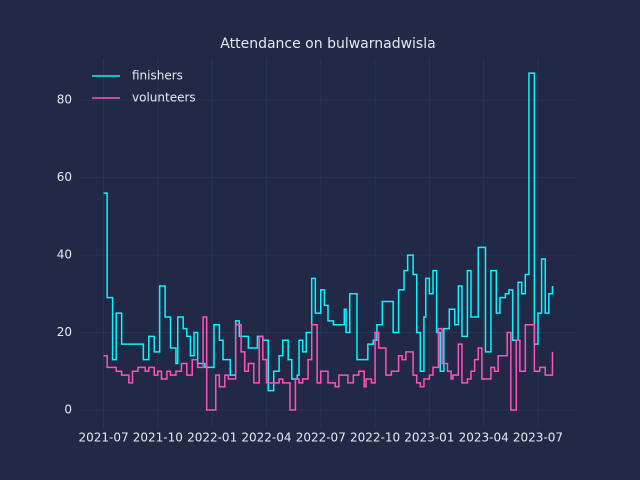 The image size is (640, 480). Describe the element at coordinates (538, 438) in the screenshot. I see `x-tick-label: 2023-07` at that location.